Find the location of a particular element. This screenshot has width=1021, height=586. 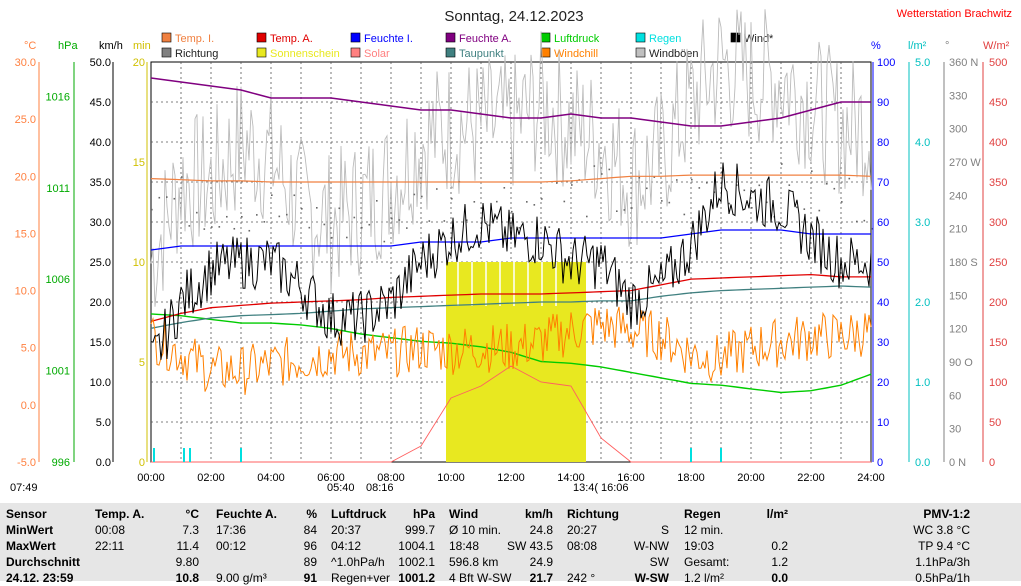

legend-label: Sonnenschein is located at coordinates (305, 54).